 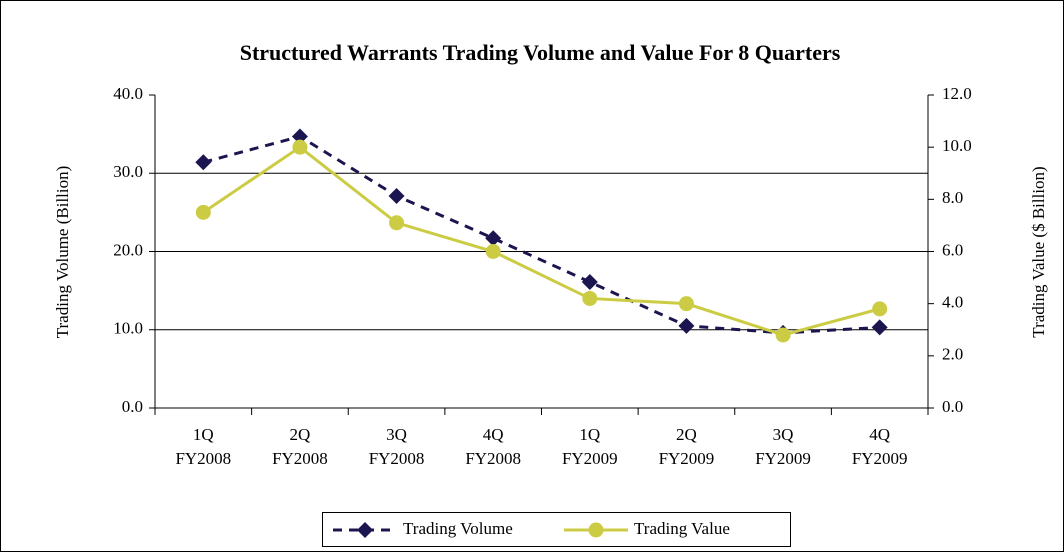 I want to click on legend-label: Trading Value, so click(x=682, y=528).